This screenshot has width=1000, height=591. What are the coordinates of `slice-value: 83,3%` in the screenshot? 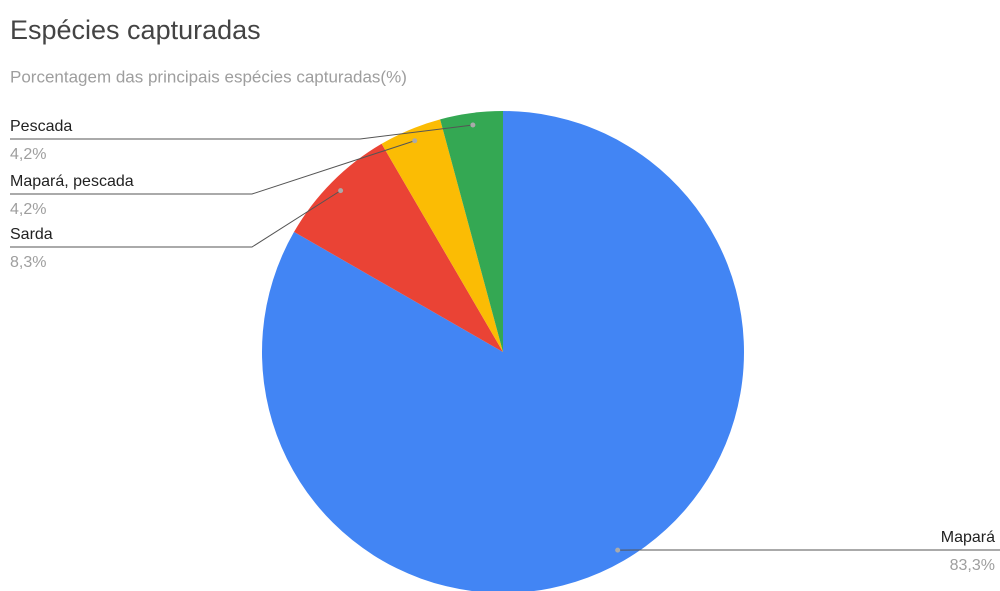 It's located at (972, 565).